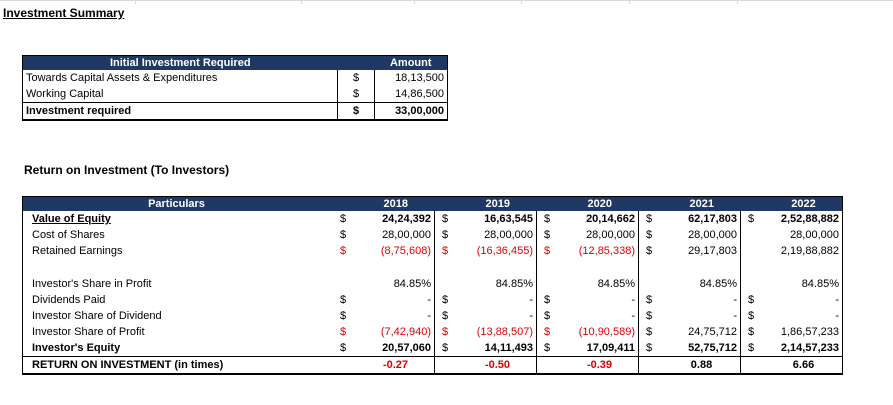 The width and height of the screenshot is (893, 405). I want to click on cell-value: -0.27, so click(396, 365).